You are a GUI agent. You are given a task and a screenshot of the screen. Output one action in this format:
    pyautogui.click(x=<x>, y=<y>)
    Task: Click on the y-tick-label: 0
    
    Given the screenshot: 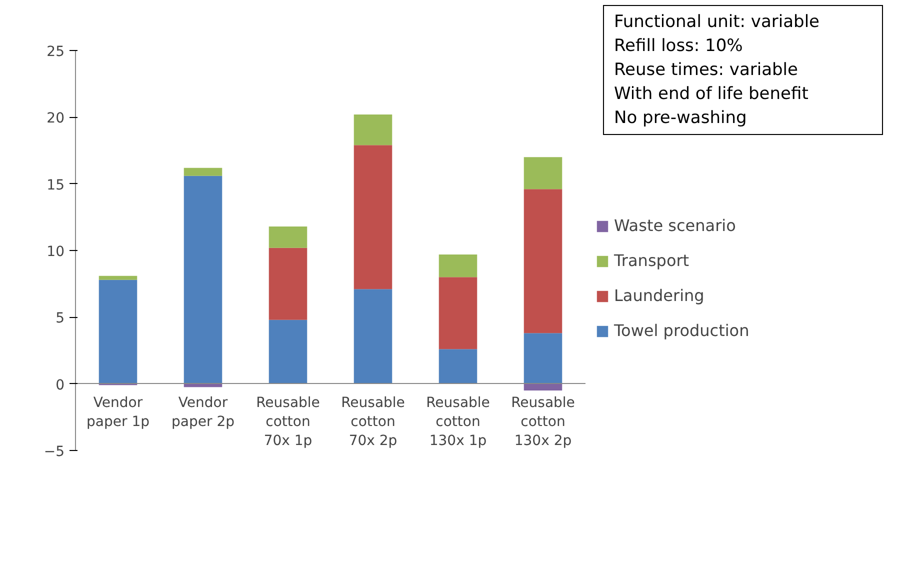 What is the action you would take?
    pyautogui.click(x=60, y=385)
    